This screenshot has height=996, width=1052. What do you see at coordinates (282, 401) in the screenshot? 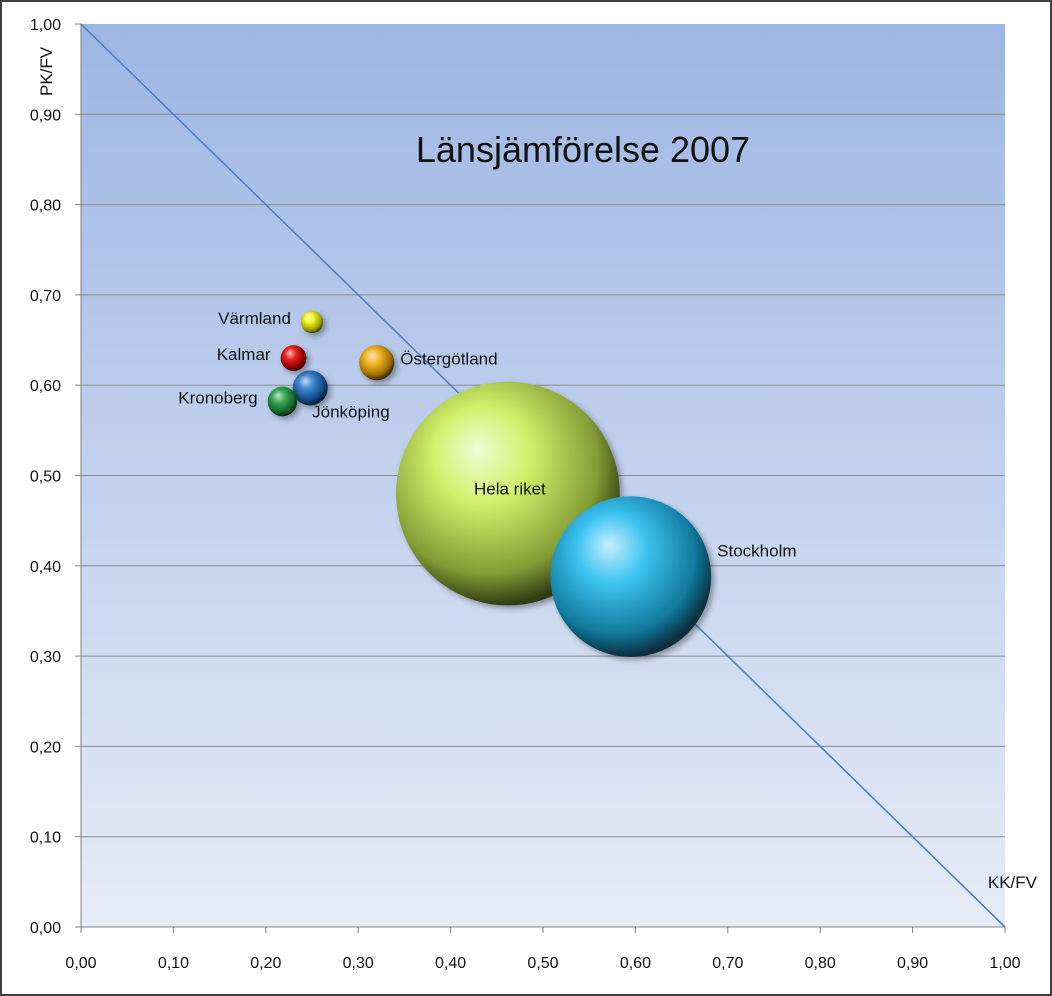
I see `bubble-kronoberg` at bounding box center [282, 401].